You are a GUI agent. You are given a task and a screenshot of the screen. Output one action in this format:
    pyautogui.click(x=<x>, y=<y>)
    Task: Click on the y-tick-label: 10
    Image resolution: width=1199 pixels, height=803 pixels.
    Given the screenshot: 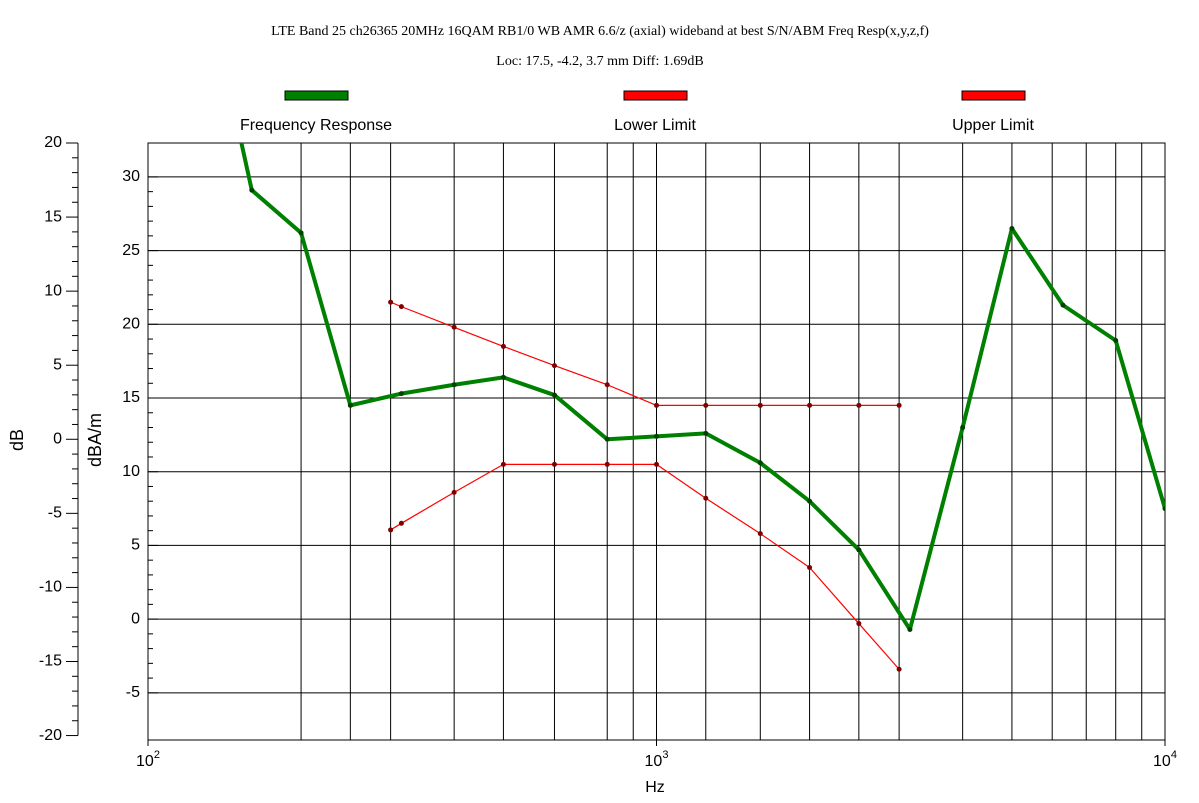 What is the action you would take?
    pyautogui.click(x=131, y=471)
    